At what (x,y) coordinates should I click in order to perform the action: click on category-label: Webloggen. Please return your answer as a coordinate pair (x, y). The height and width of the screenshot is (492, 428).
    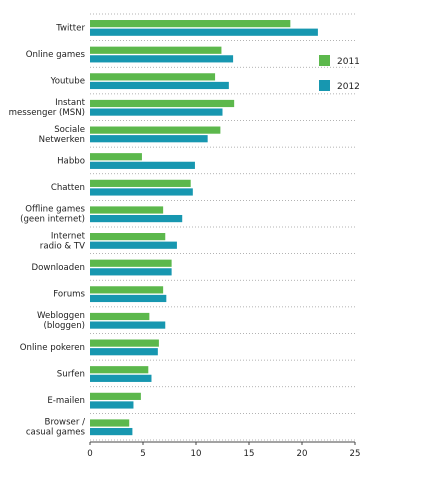
    Looking at the image, I should click on (61, 316).